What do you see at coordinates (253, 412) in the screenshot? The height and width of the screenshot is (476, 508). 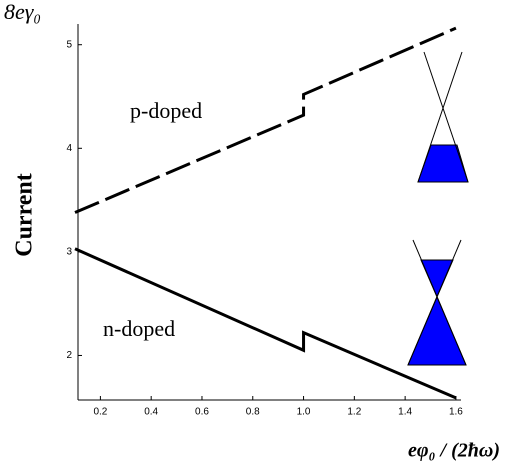 I see `x-tick-label: 0.8` at bounding box center [253, 412].